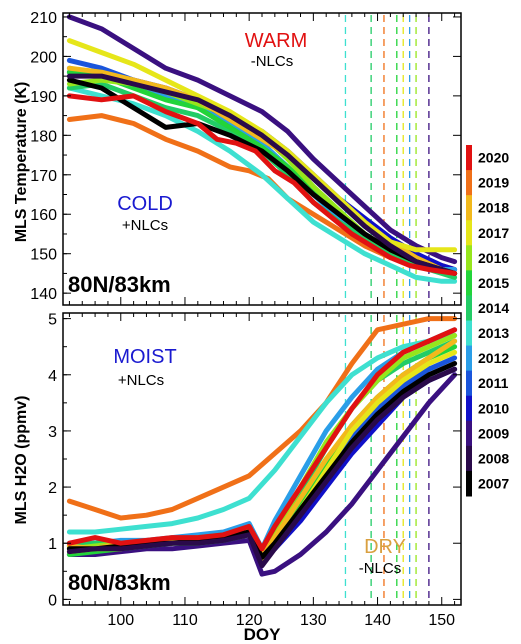 The image size is (521, 644). Describe the element at coordinates (313, 620) in the screenshot. I see `x-tick-label: 130` at that location.